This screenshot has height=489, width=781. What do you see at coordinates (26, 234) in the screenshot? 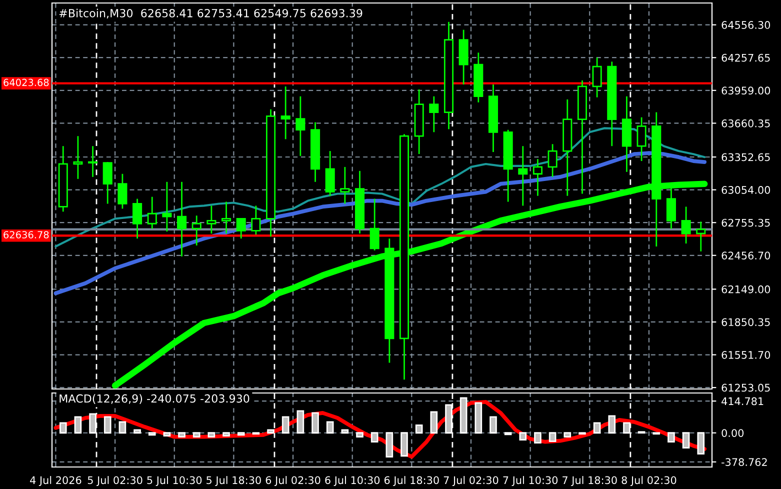
I see `ref-line-label: 62636.78` at bounding box center [26, 234].